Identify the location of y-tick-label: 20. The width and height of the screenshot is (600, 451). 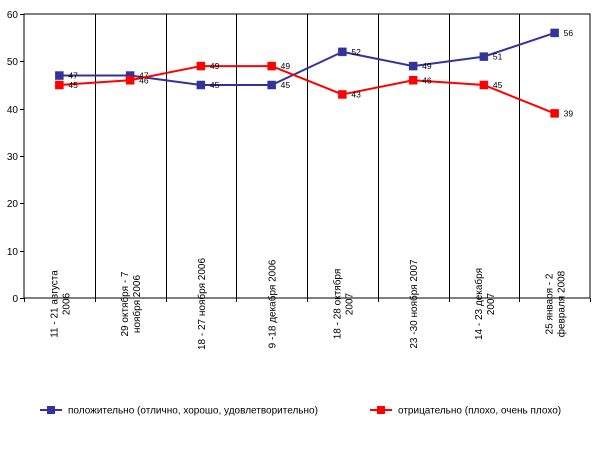
(13, 204).